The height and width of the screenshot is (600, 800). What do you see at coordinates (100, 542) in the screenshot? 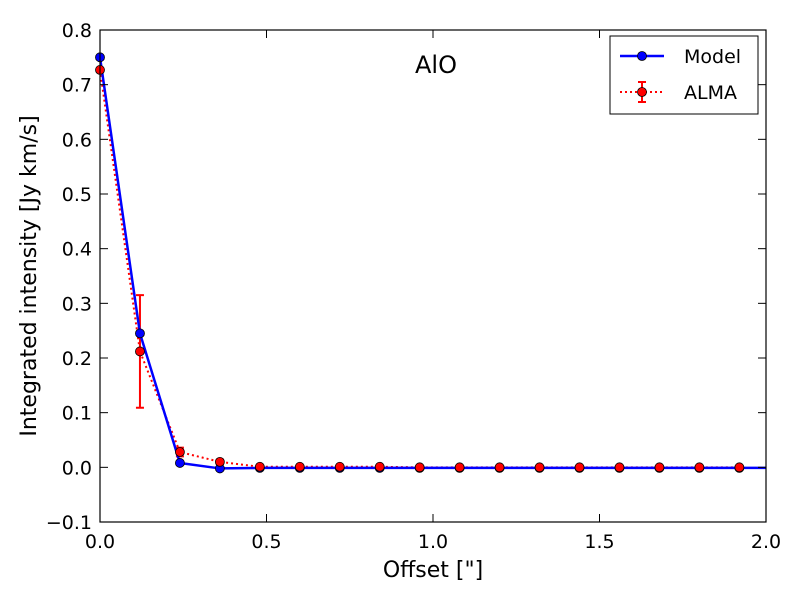
I see `x-tick-label: 0.0` at bounding box center [100, 542].